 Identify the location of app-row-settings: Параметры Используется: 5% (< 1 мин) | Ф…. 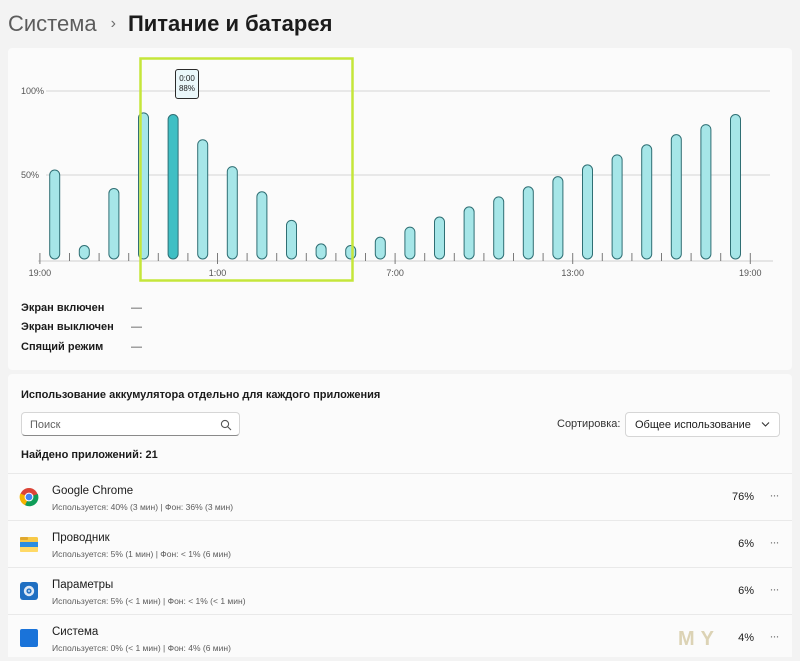
(400, 590).